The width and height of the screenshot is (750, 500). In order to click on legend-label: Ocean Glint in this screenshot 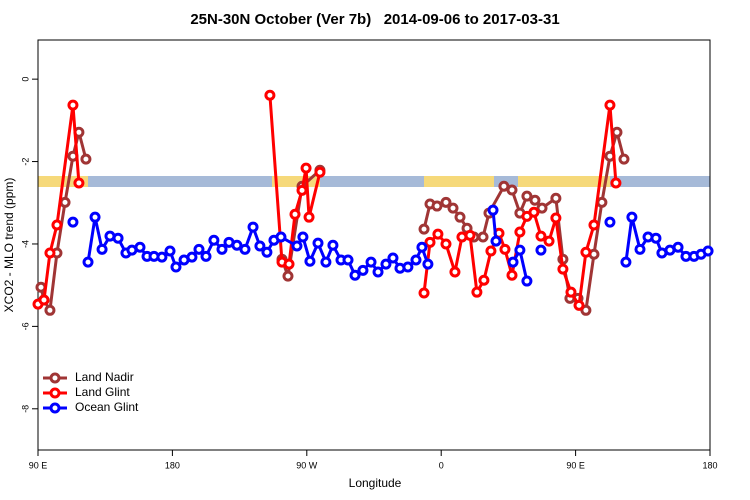, I will do `click(107, 407)`.